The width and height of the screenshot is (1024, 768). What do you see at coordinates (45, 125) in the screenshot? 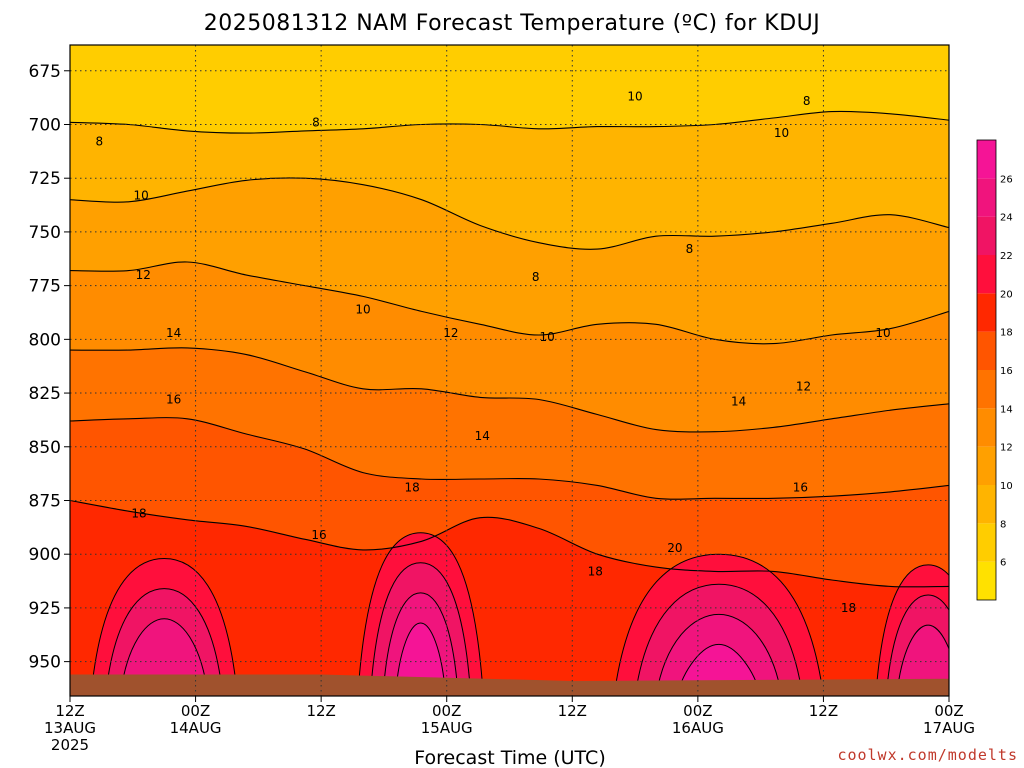
I see `y-tick-label: 700` at bounding box center [45, 125].